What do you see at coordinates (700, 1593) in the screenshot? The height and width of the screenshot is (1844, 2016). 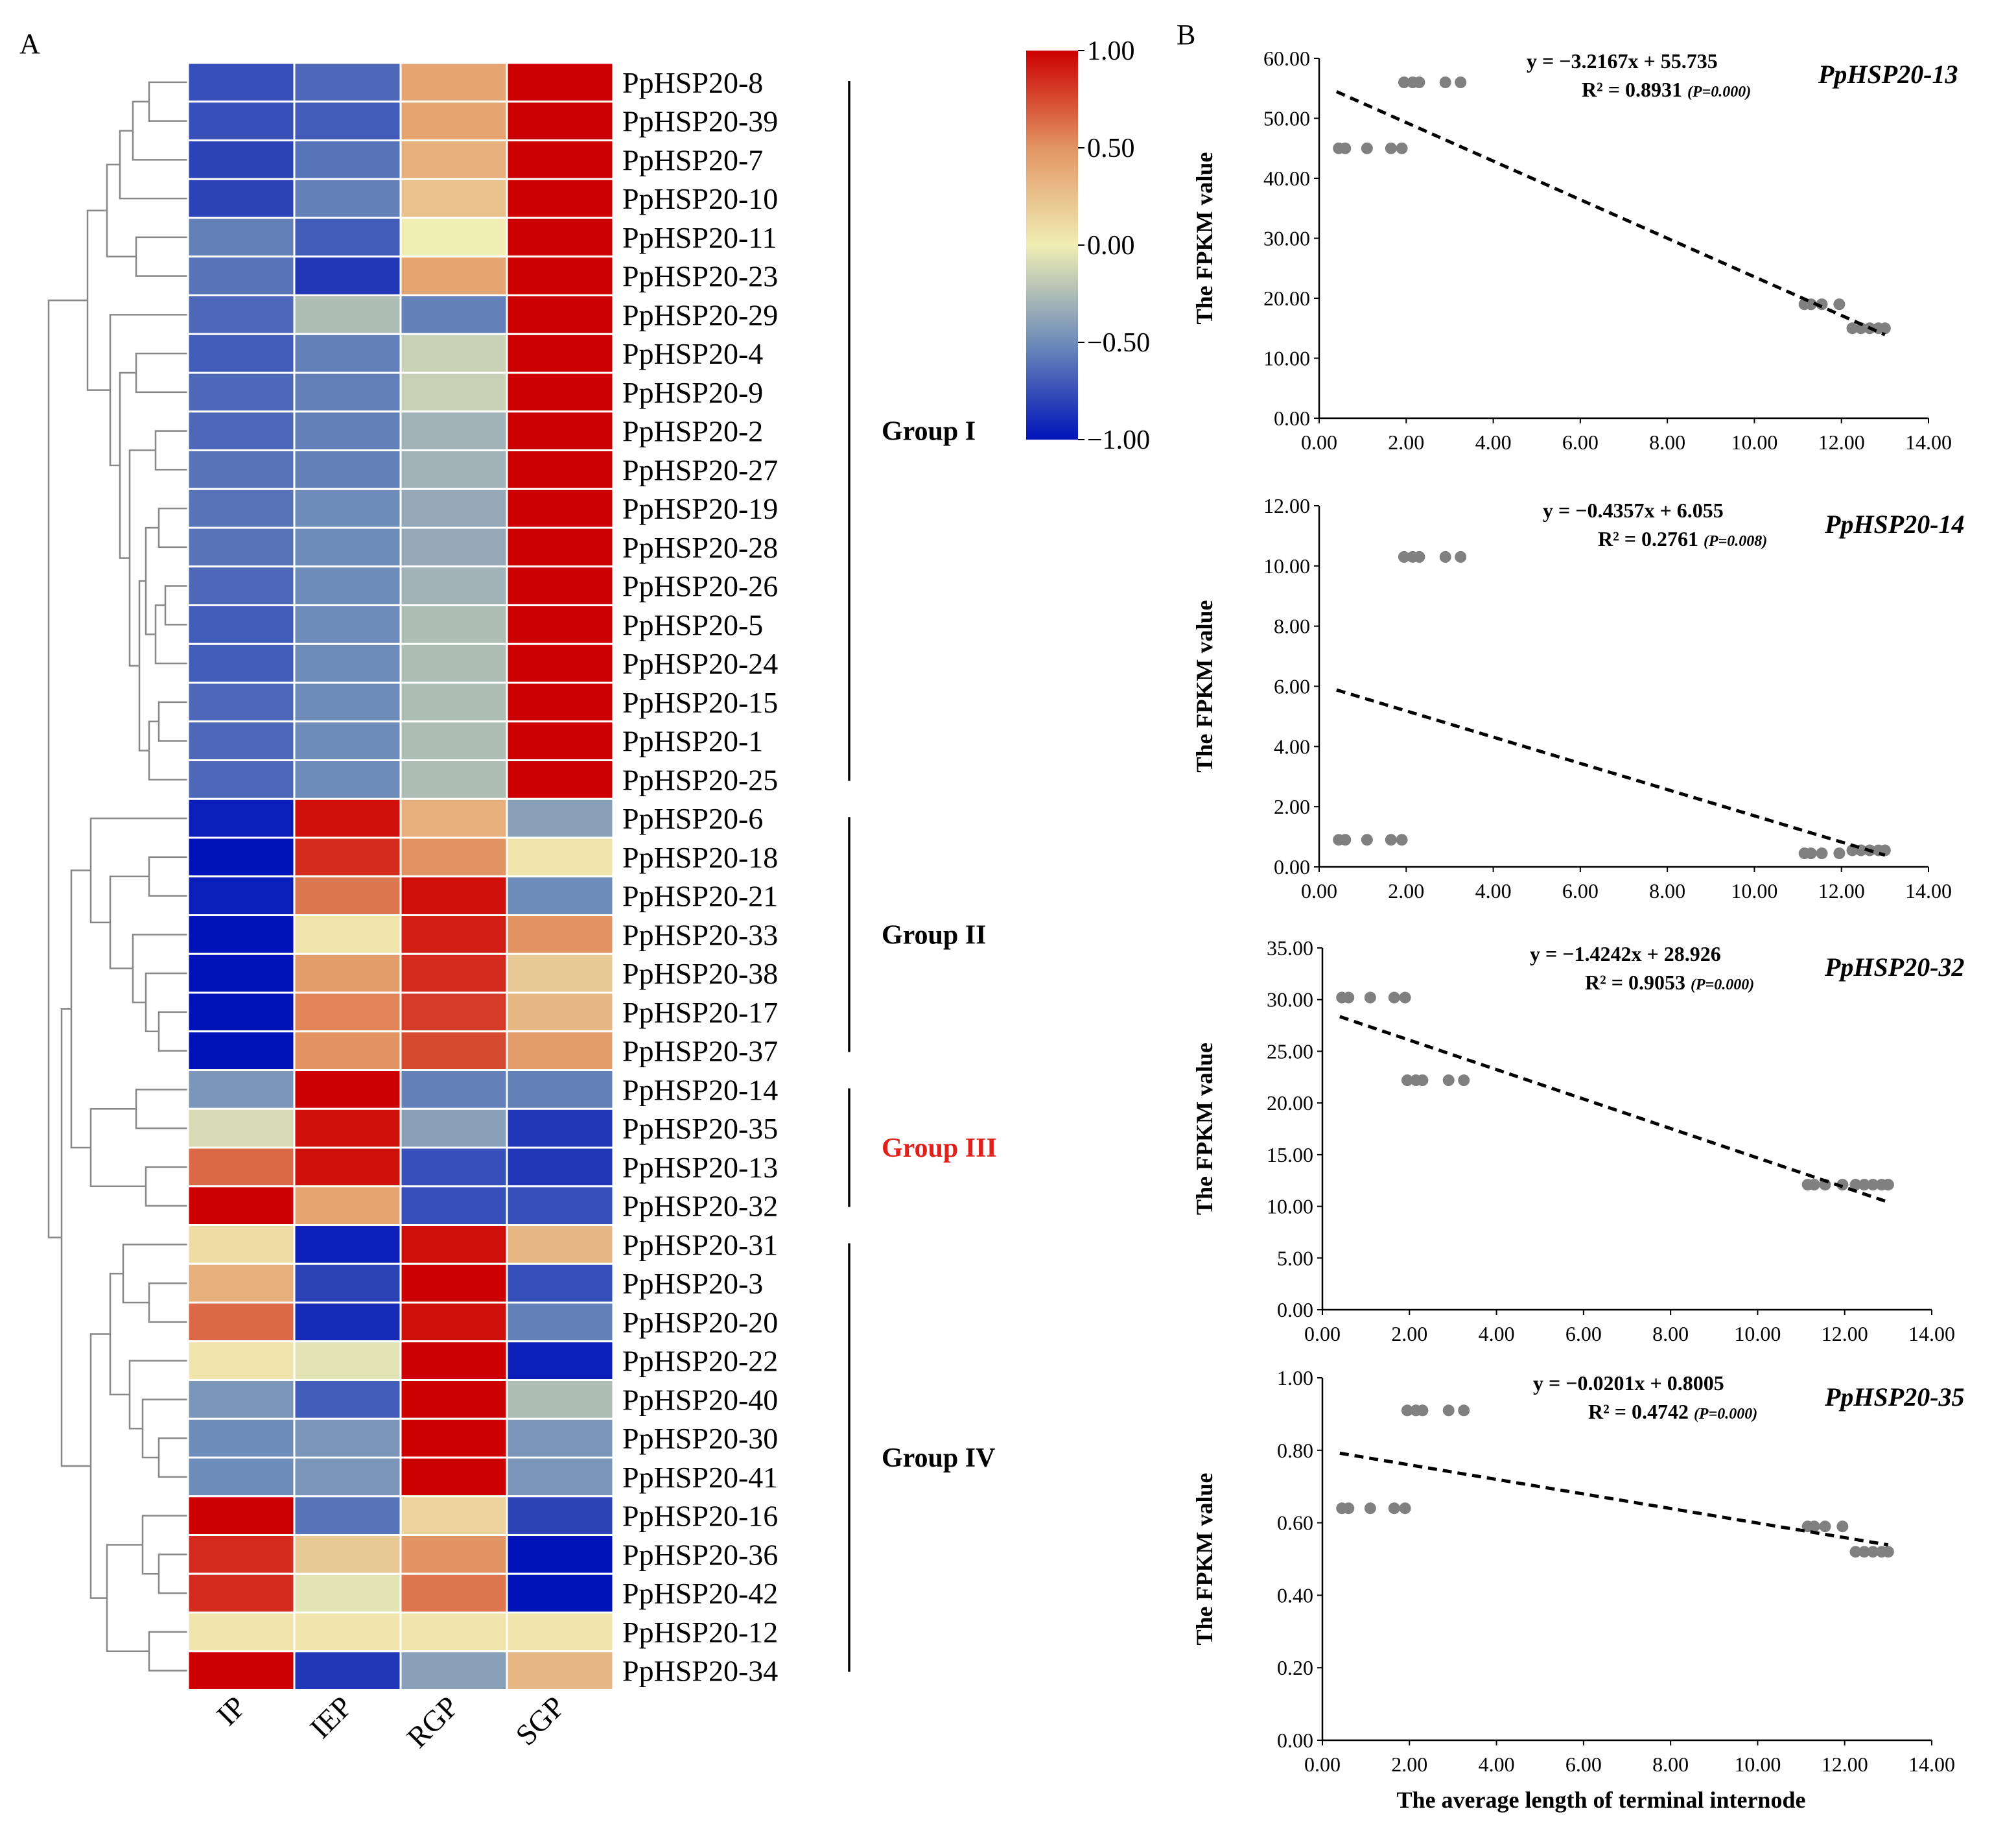 I see `gene-label: PpHSP20-42` at bounding box center [700, 1593].